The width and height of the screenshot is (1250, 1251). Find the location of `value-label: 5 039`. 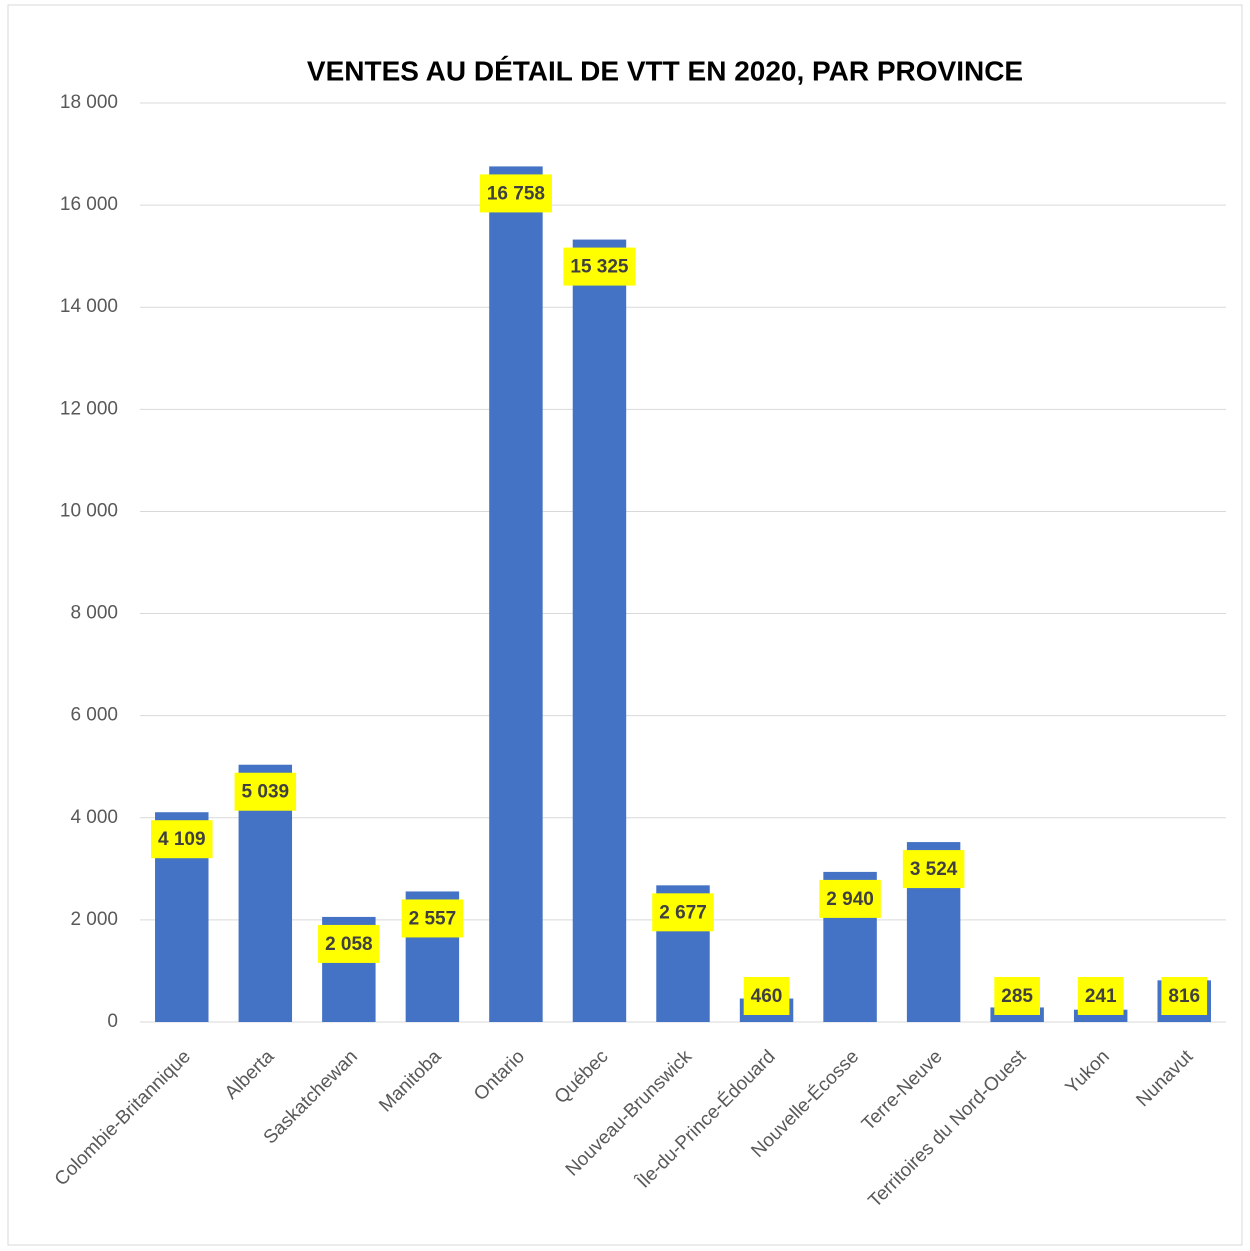

value-label: 5 039 is located at coordinates (266, 792).